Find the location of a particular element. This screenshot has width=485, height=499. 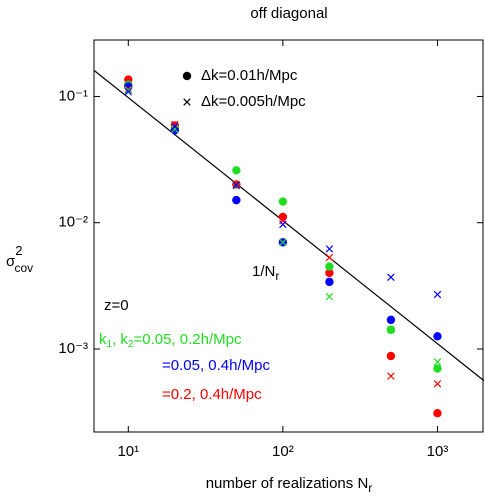

annotation: =0.2, 0.4h/Mpc is located at coordinates (212, 394).